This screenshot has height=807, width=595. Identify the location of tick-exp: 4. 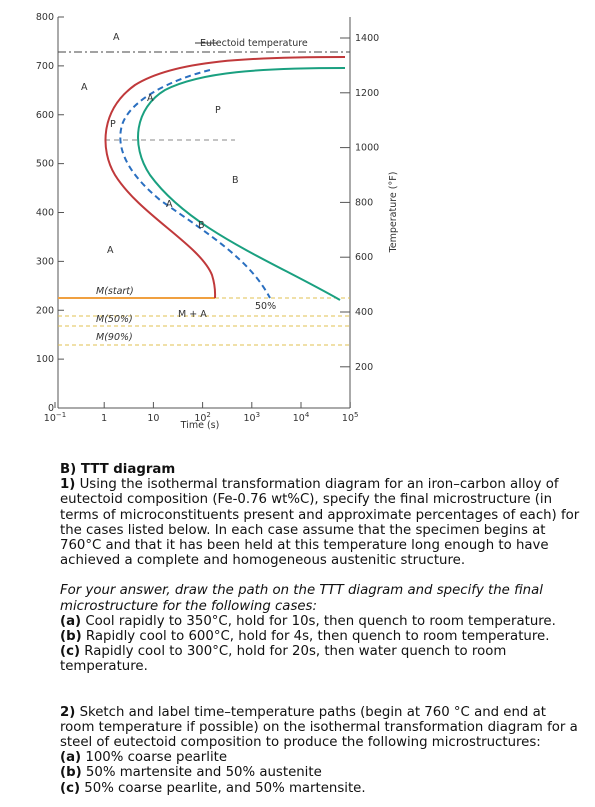
(307, 415).